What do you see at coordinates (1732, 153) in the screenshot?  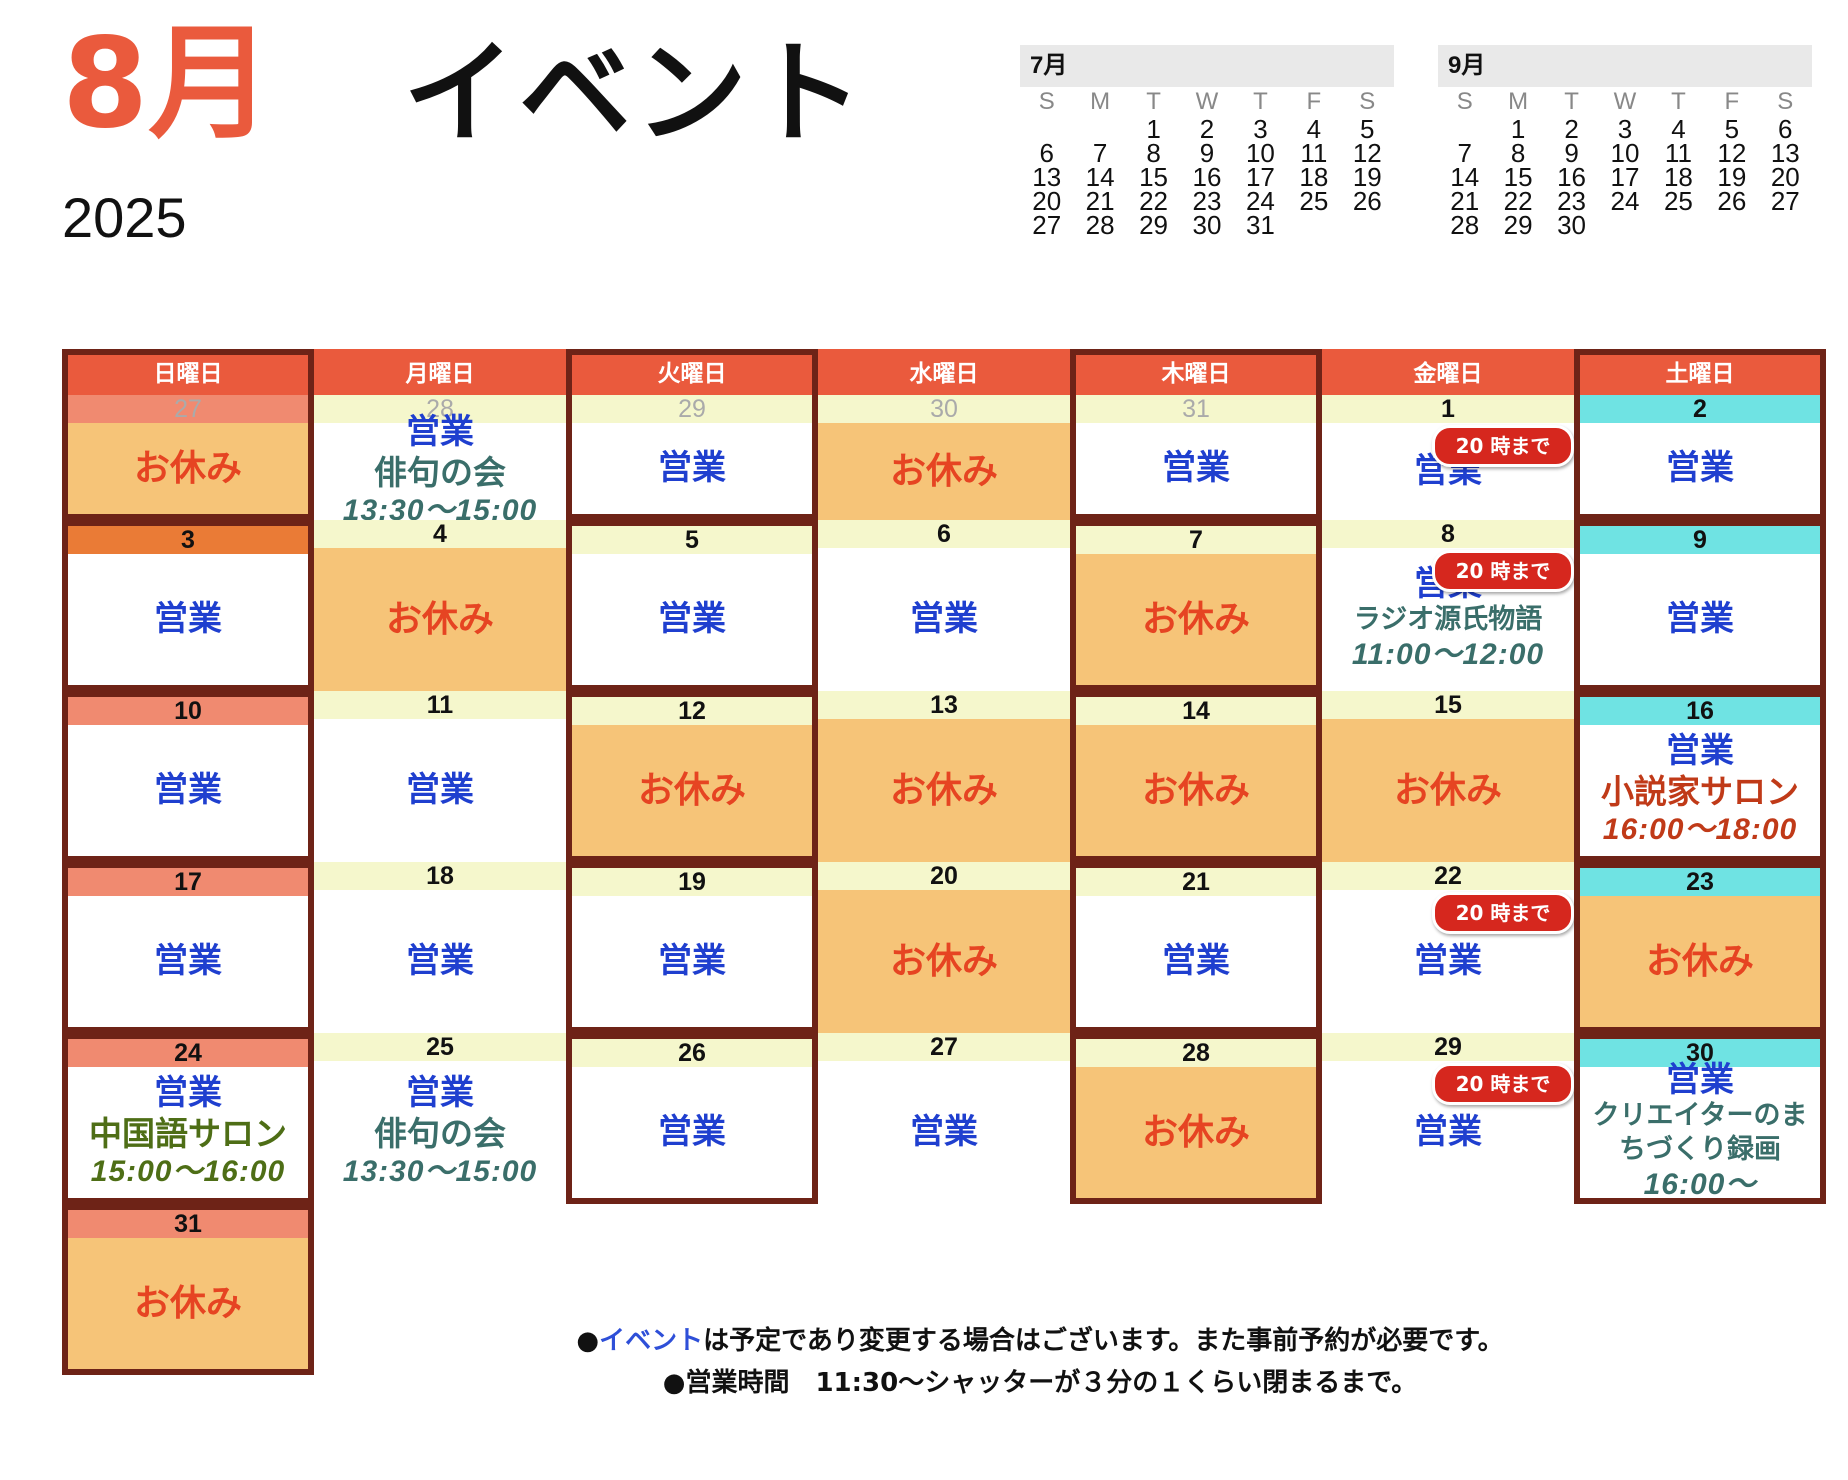 I see `mini-day: 12` at bounding box center [1732, 153].